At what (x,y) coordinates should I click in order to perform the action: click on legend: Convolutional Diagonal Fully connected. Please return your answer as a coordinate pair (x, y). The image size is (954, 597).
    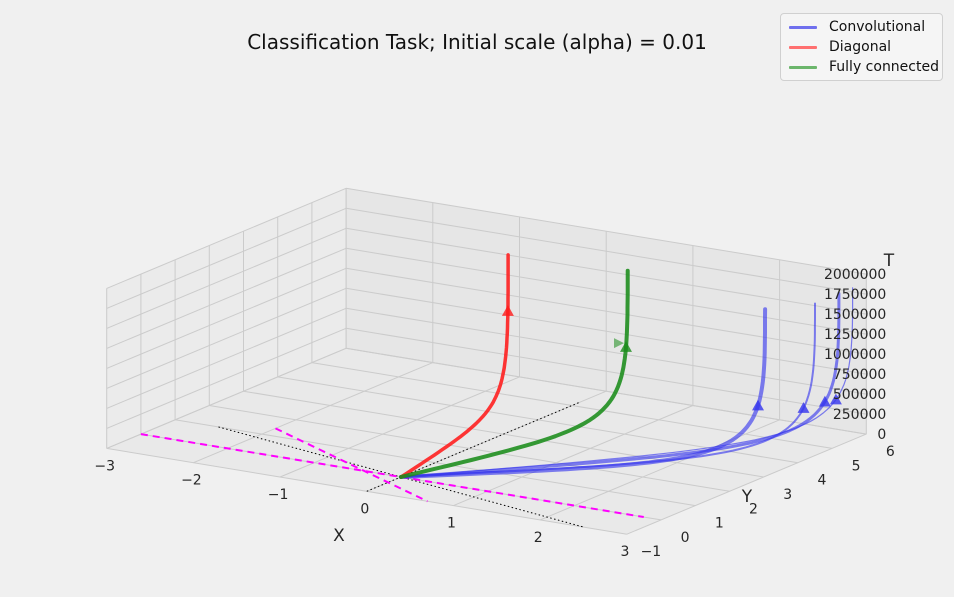
    Looking at the image, I should click on (861, 47).